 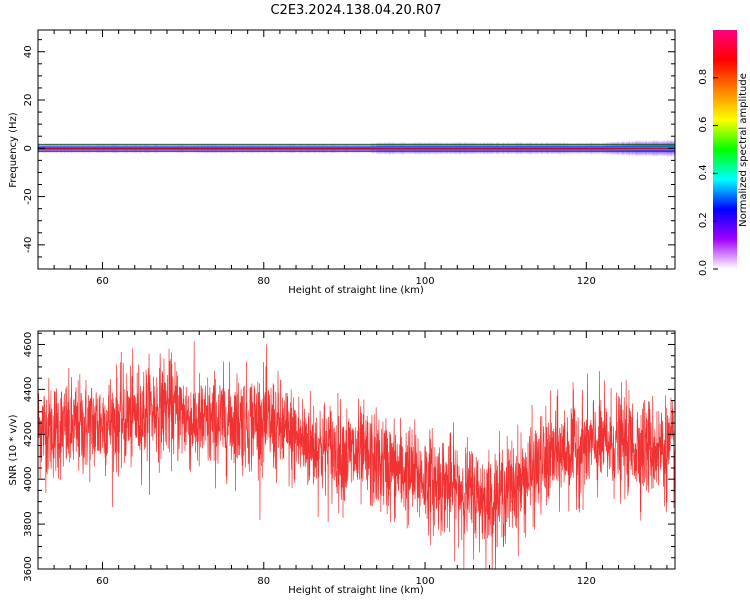 I want to click on colorbar-ticks: 0.0 0.2 0.4 0.6 0.8, so click(x=708, y=172).